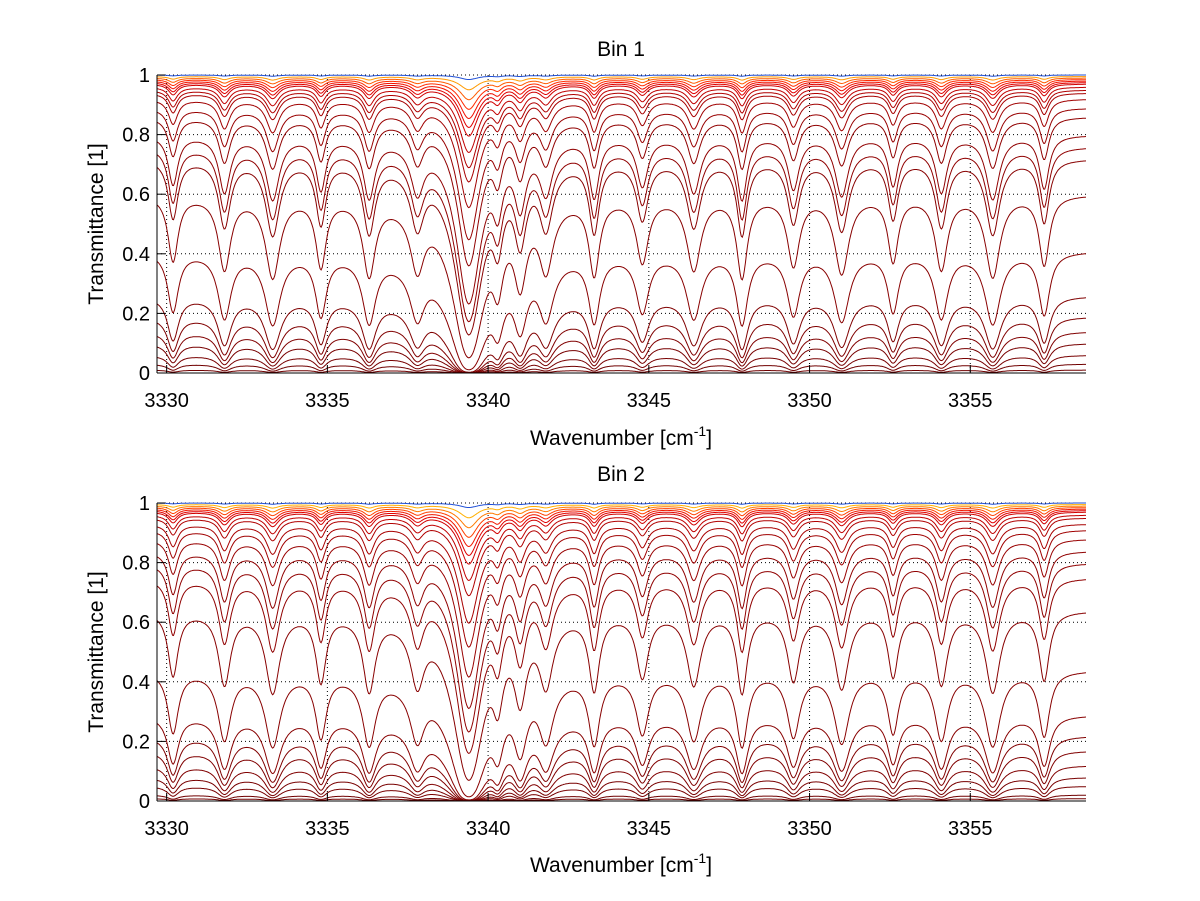 This screenshot has height=901, width=1200. Describe the element at coordinates (621, 49) in the screenshot. I see `chart-title: Bin 1` at that location.